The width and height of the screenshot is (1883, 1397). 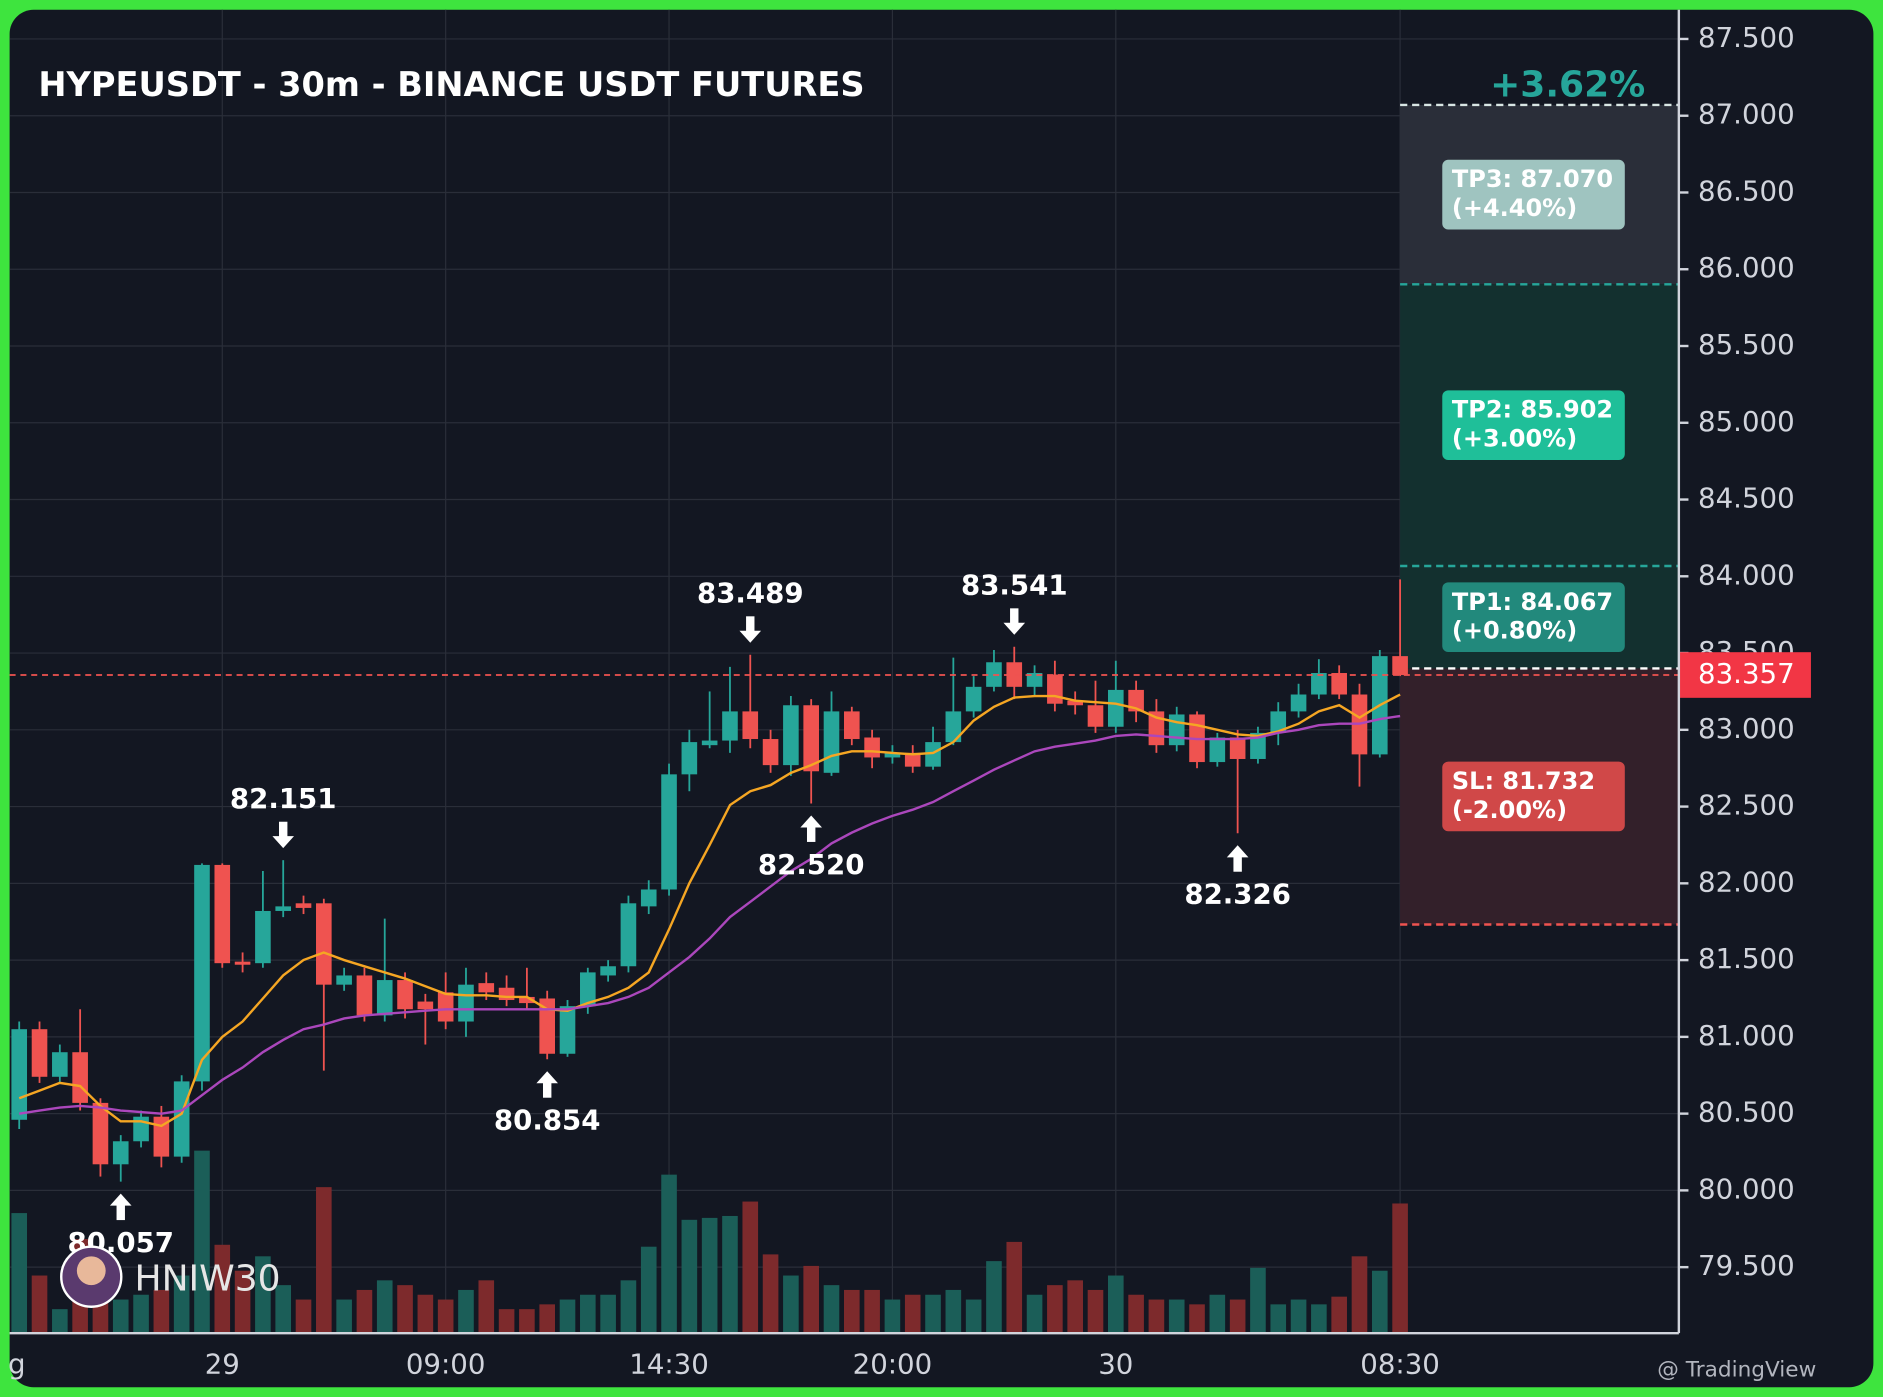 What do you see at coordinates (1746, 114) in the screenshot?
I see `y-tick-label: 87.000` at bounding box center [1746, 114].